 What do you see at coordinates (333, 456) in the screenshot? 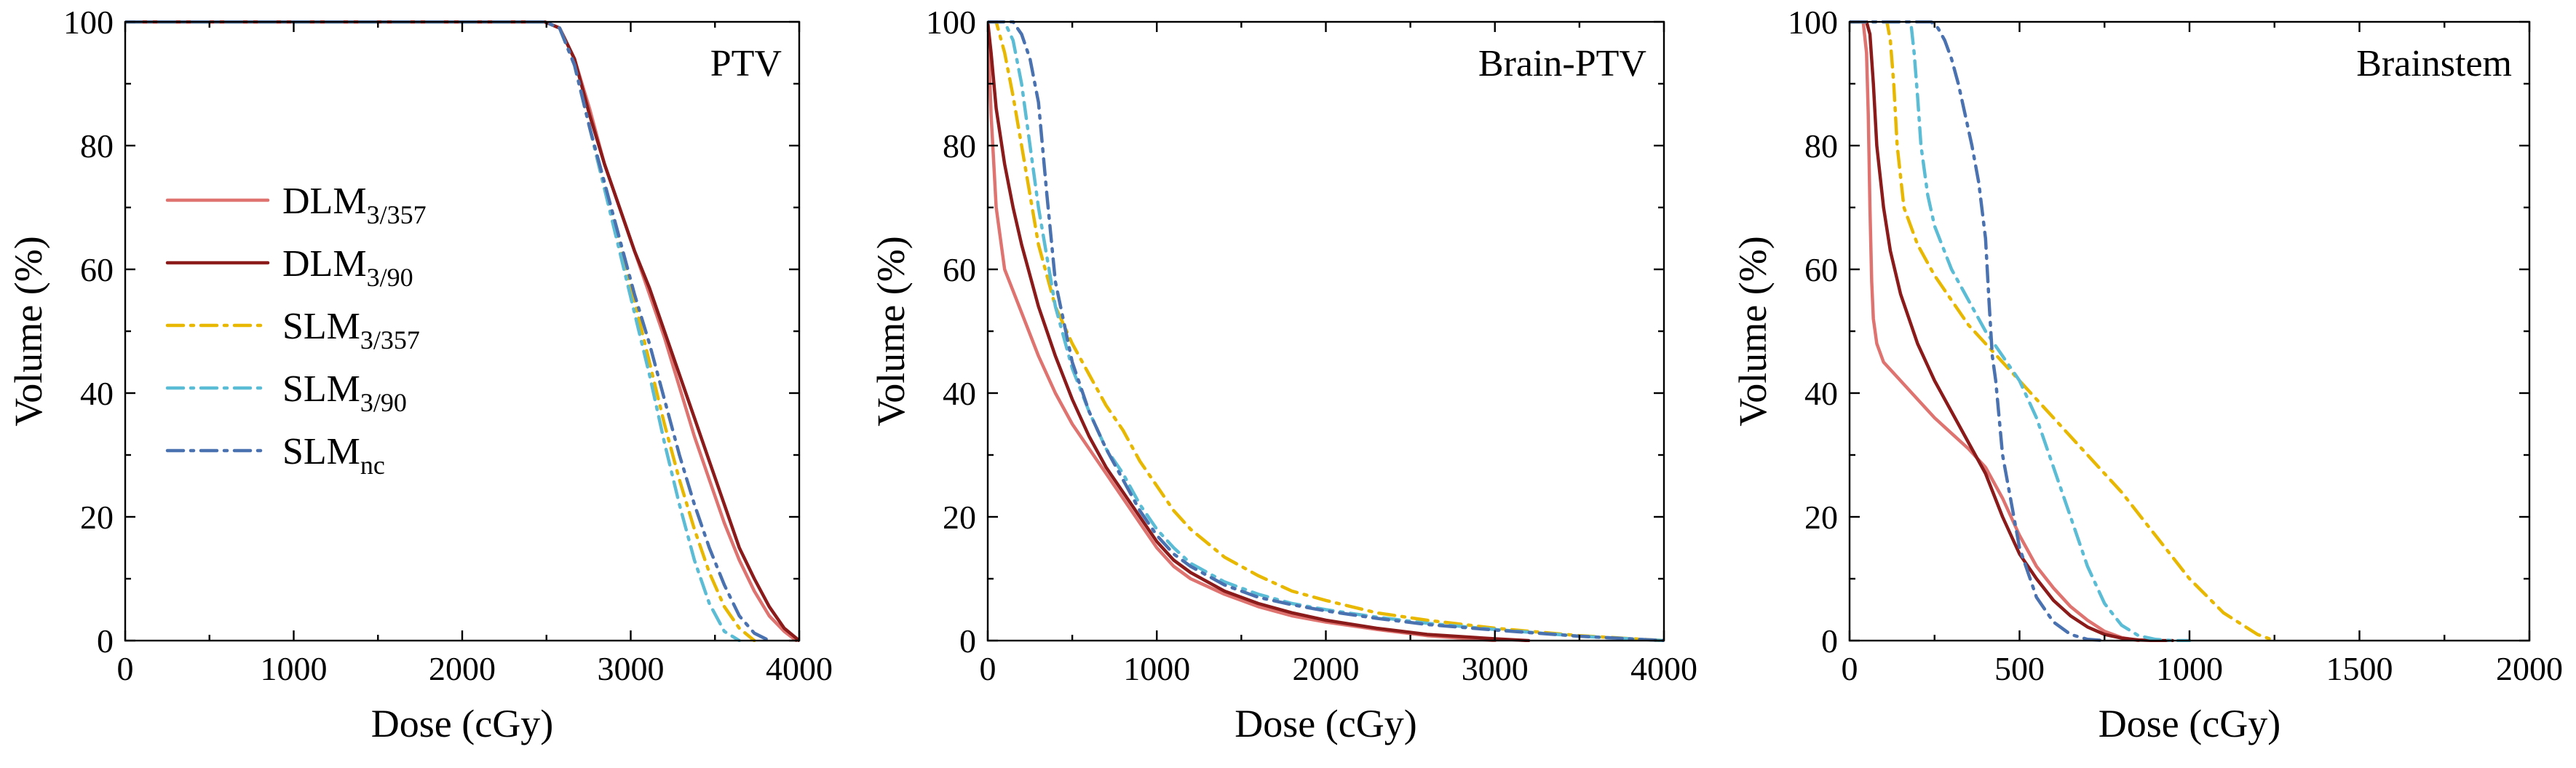
I see `legend-label: SLMnc` at bounding box center [333, 456].